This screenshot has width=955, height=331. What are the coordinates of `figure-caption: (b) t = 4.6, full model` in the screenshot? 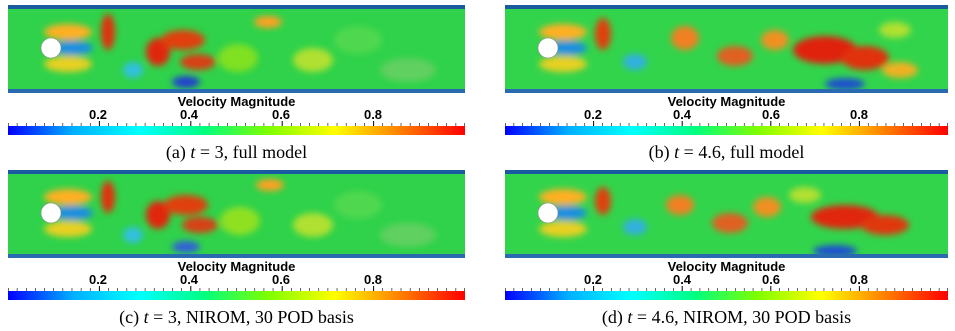 It's located at (726, 152).